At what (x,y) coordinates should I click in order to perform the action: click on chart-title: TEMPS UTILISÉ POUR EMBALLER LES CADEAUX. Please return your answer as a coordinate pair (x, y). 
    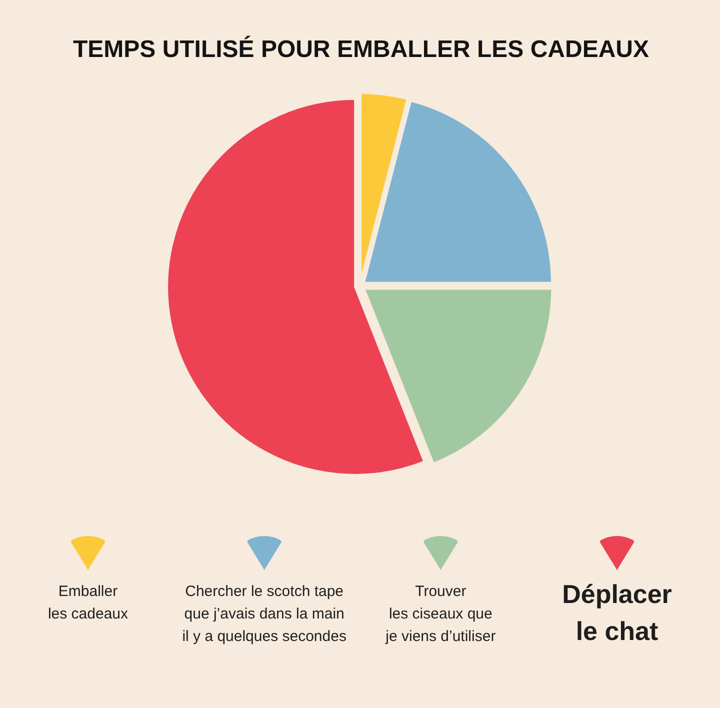
    Looking at the image, I should click on (361, 49).